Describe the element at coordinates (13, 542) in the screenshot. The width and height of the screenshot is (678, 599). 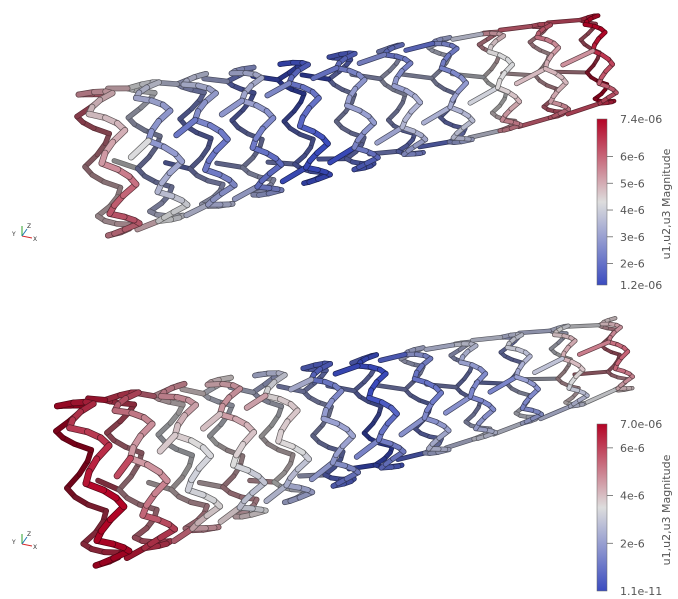
I see `axis-y-label: Y` at that location.